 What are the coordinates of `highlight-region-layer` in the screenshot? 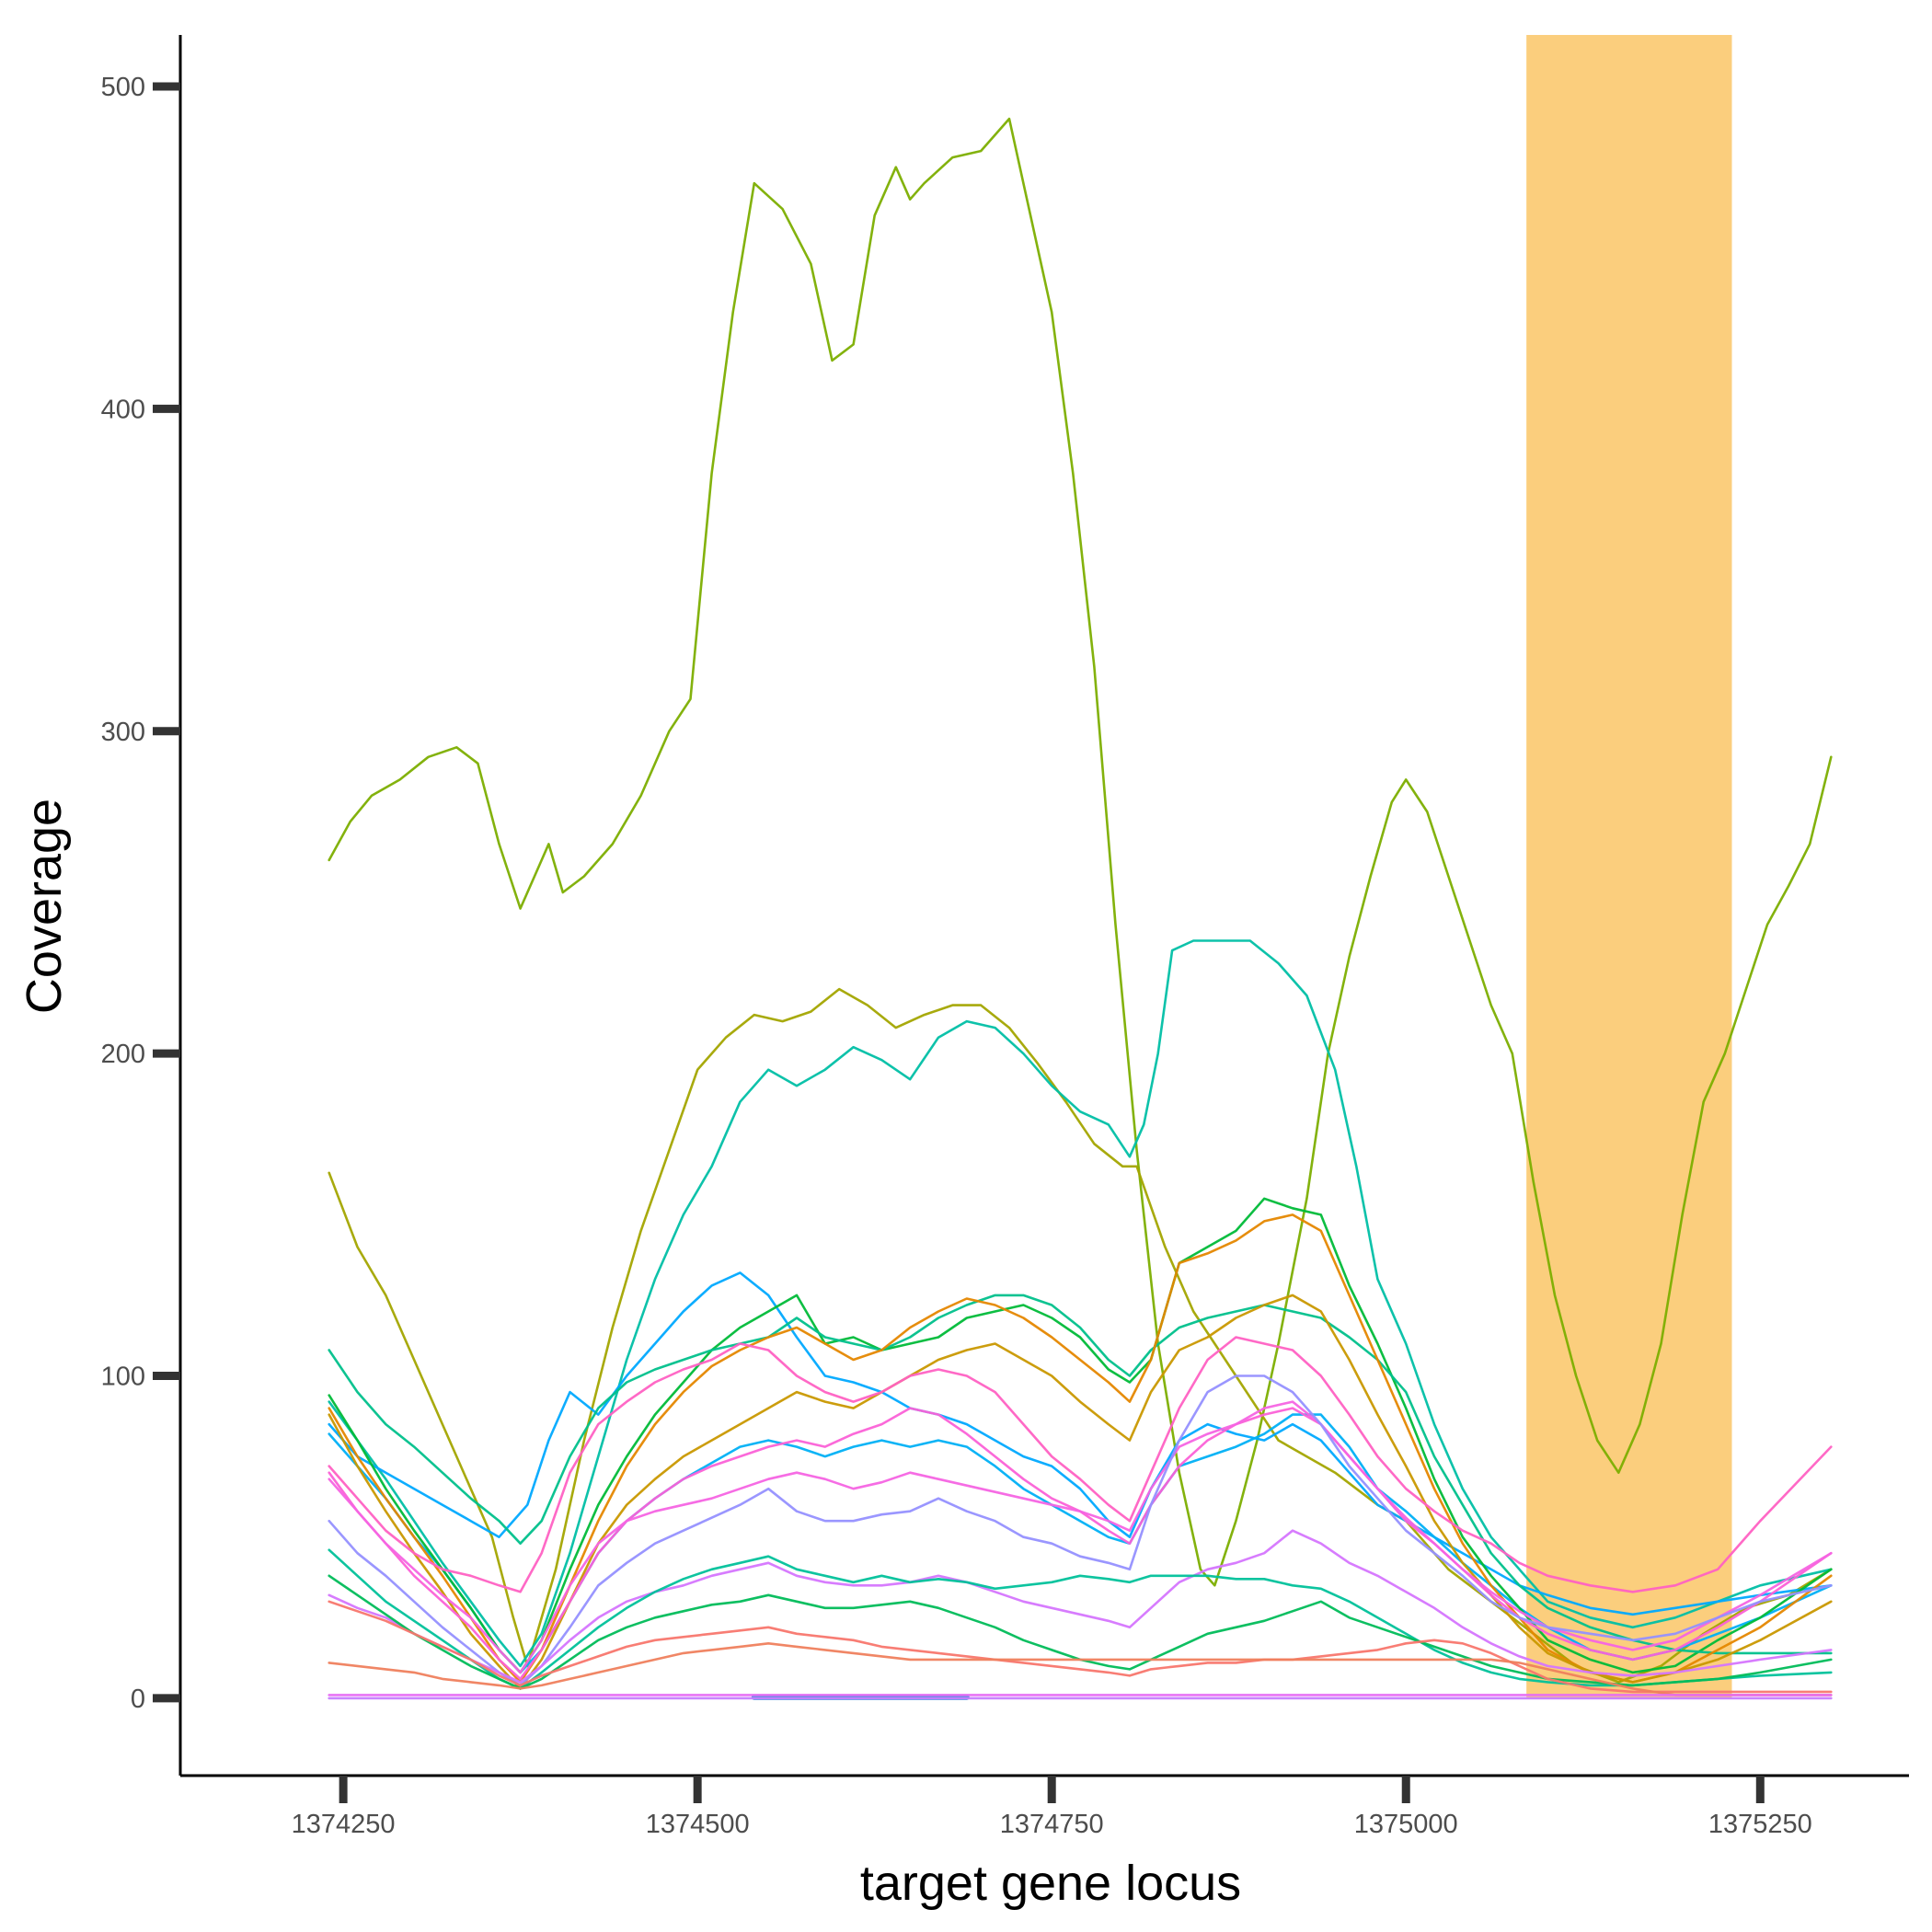 It's located at (1629, 866).